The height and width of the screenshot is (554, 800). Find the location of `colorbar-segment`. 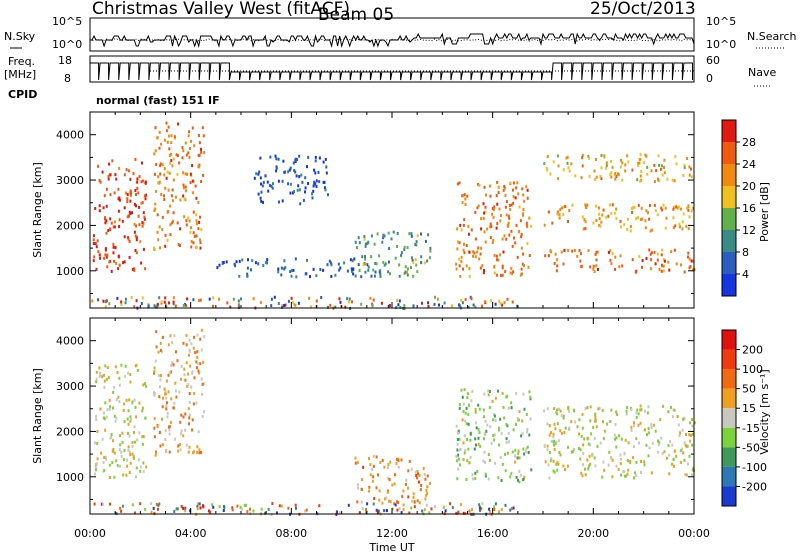

colorbar-segment is located at coordinates (729, 418).